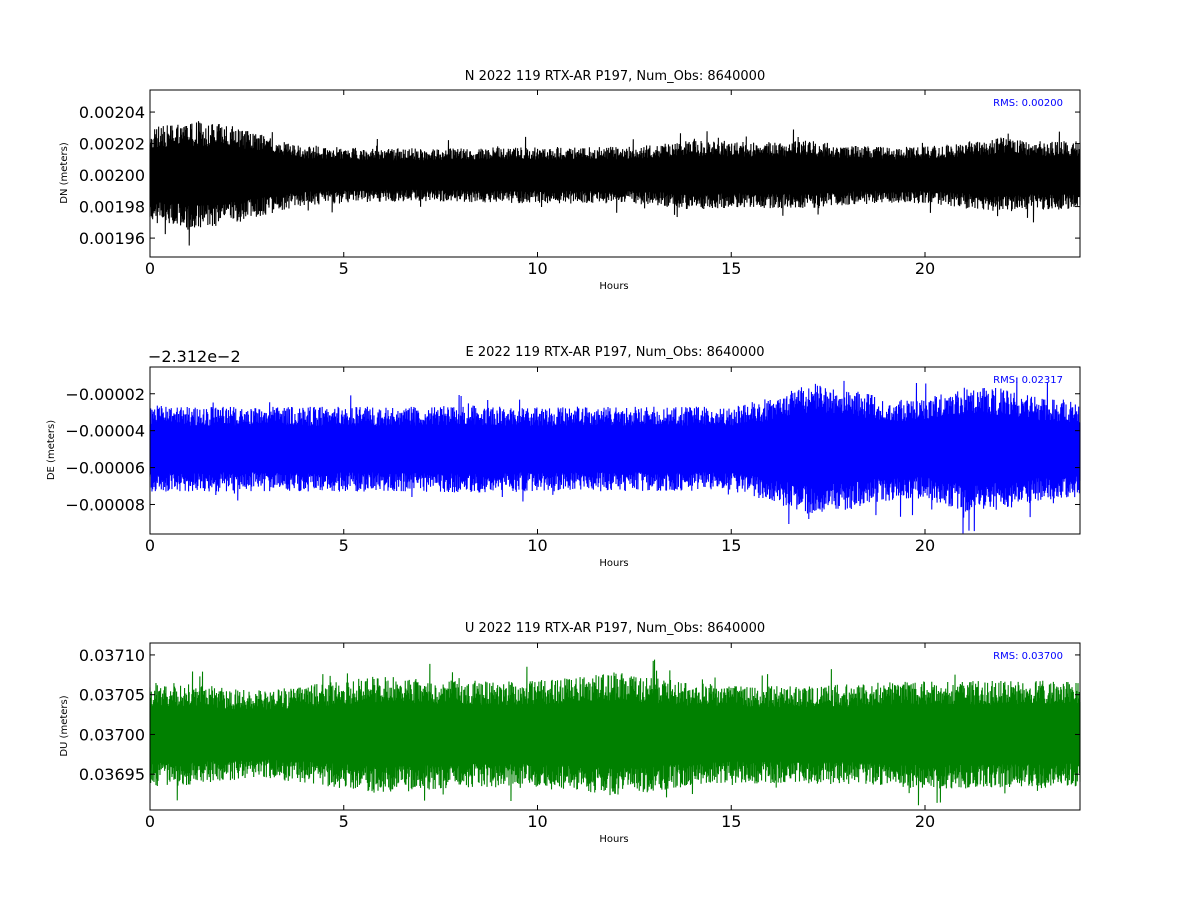 The image size is (1200, 900). What do you see at coordinates (112, 144) in the screenshot?
I see `north-y-tick-label: 0.00202` at bounding box center [112, 144].